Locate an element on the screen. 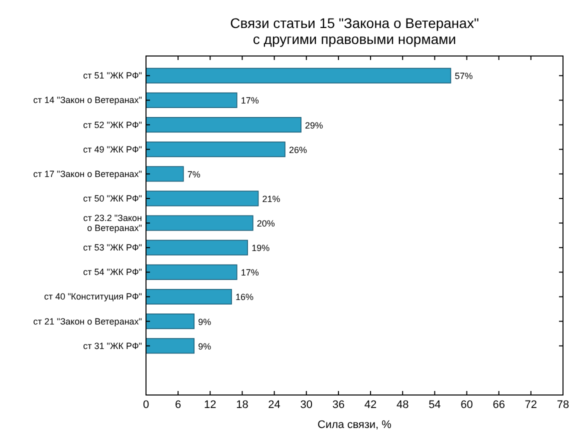 This screenshot has width=576, height=432. y-tick-label: ст 49 "ЖК РФ" is located at coordinates (112, 149).